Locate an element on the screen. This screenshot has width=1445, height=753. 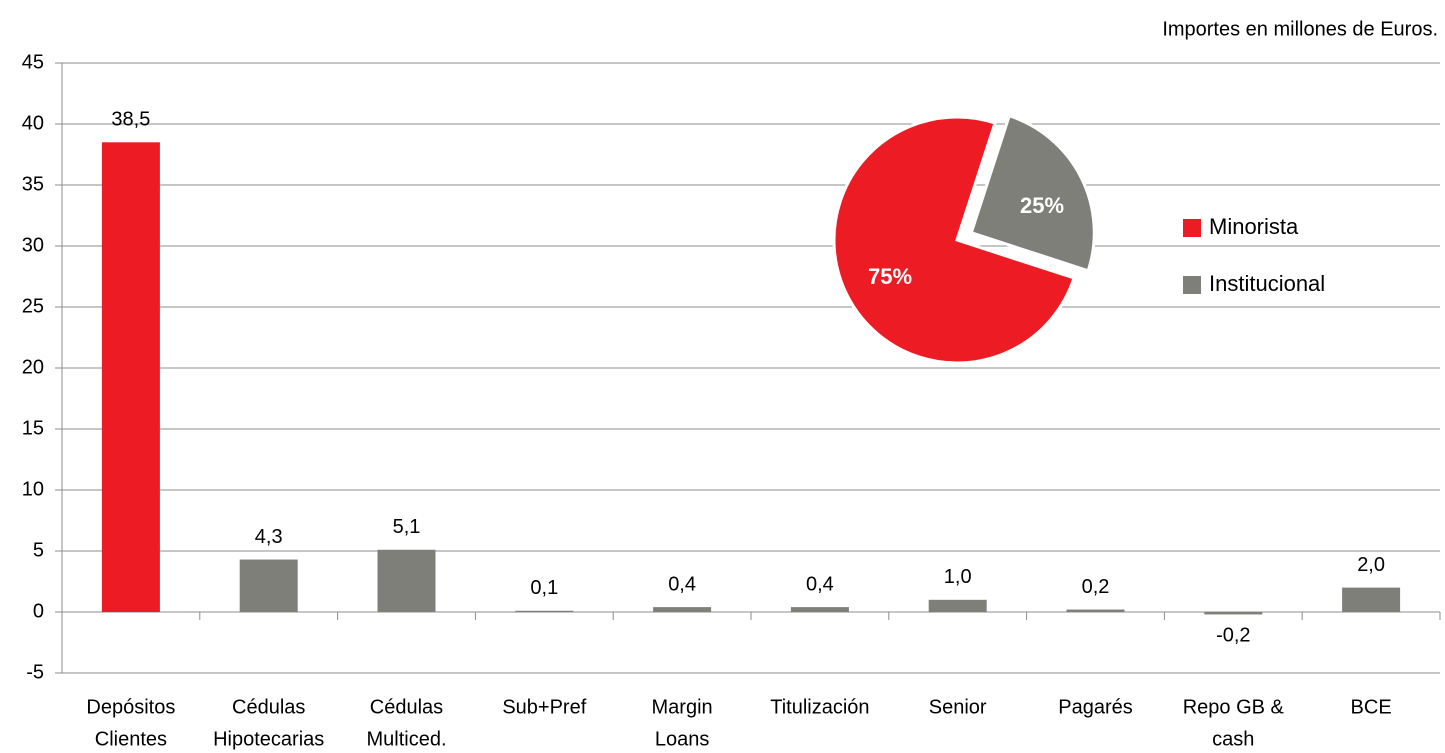
x-tick-label: Margin is located at coordinates (682, 707).